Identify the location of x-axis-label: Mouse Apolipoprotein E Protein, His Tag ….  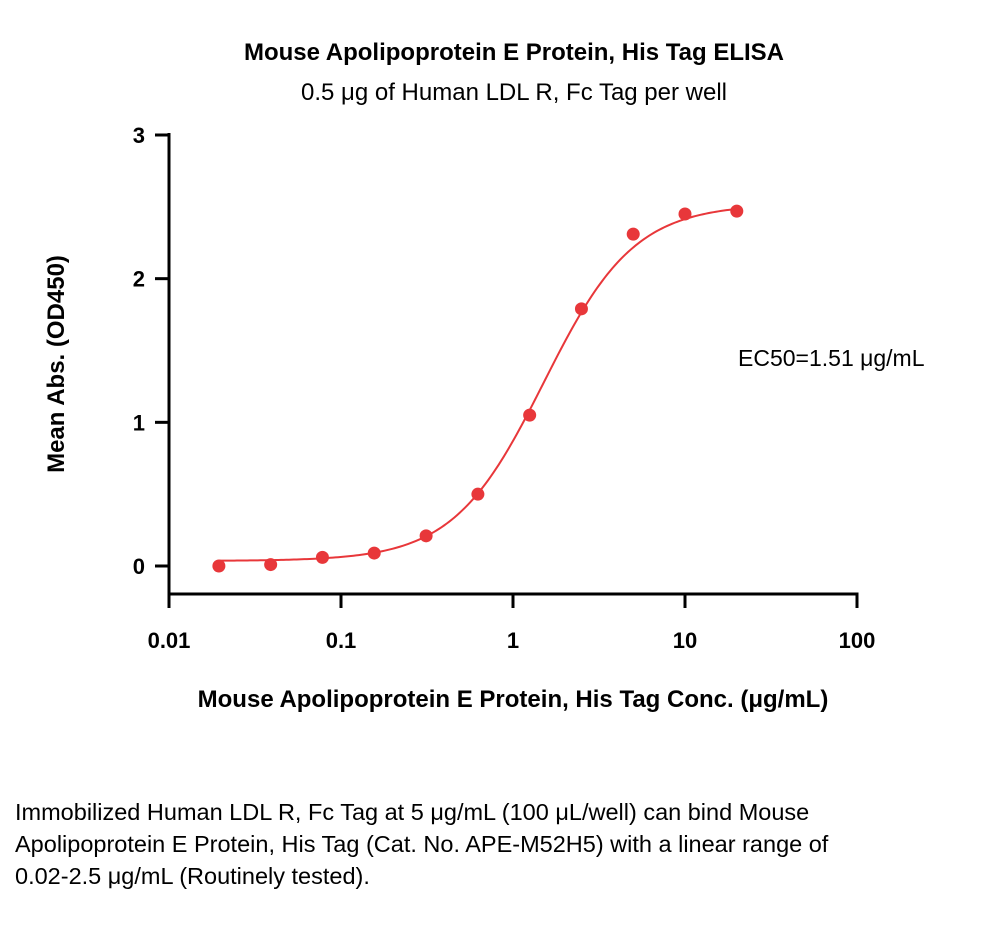
(513, 699).